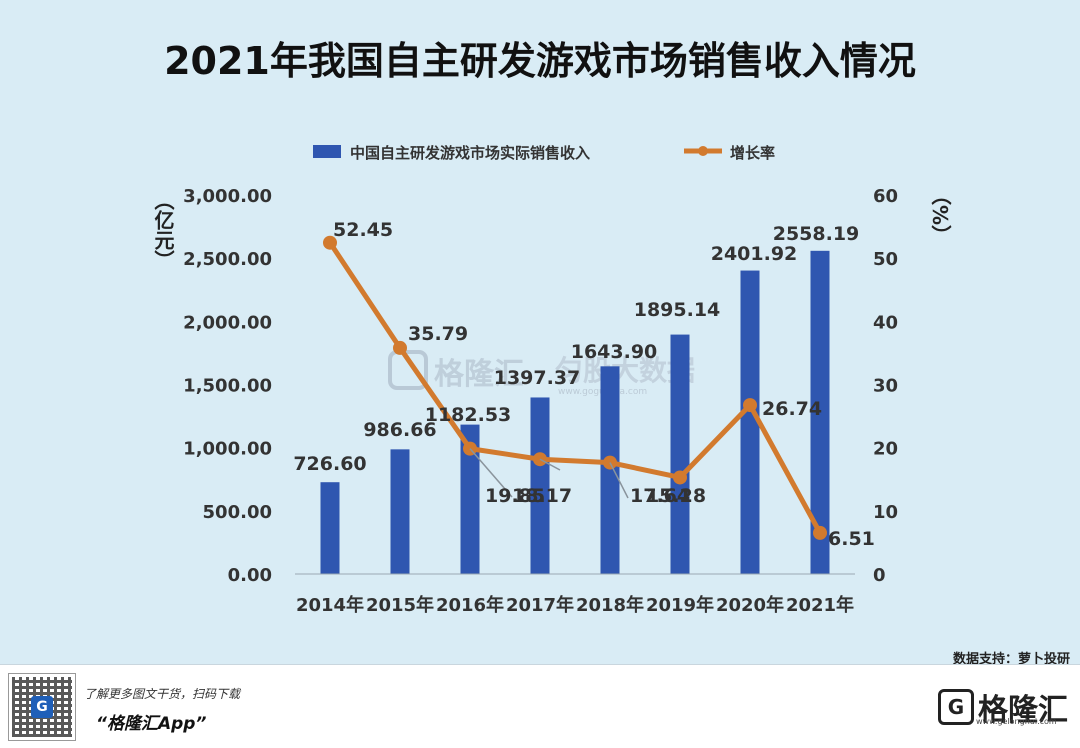 The height and width of the screenshot is (748, 1080). I want to click on line-value-label: 52.45, so click(363, 230).